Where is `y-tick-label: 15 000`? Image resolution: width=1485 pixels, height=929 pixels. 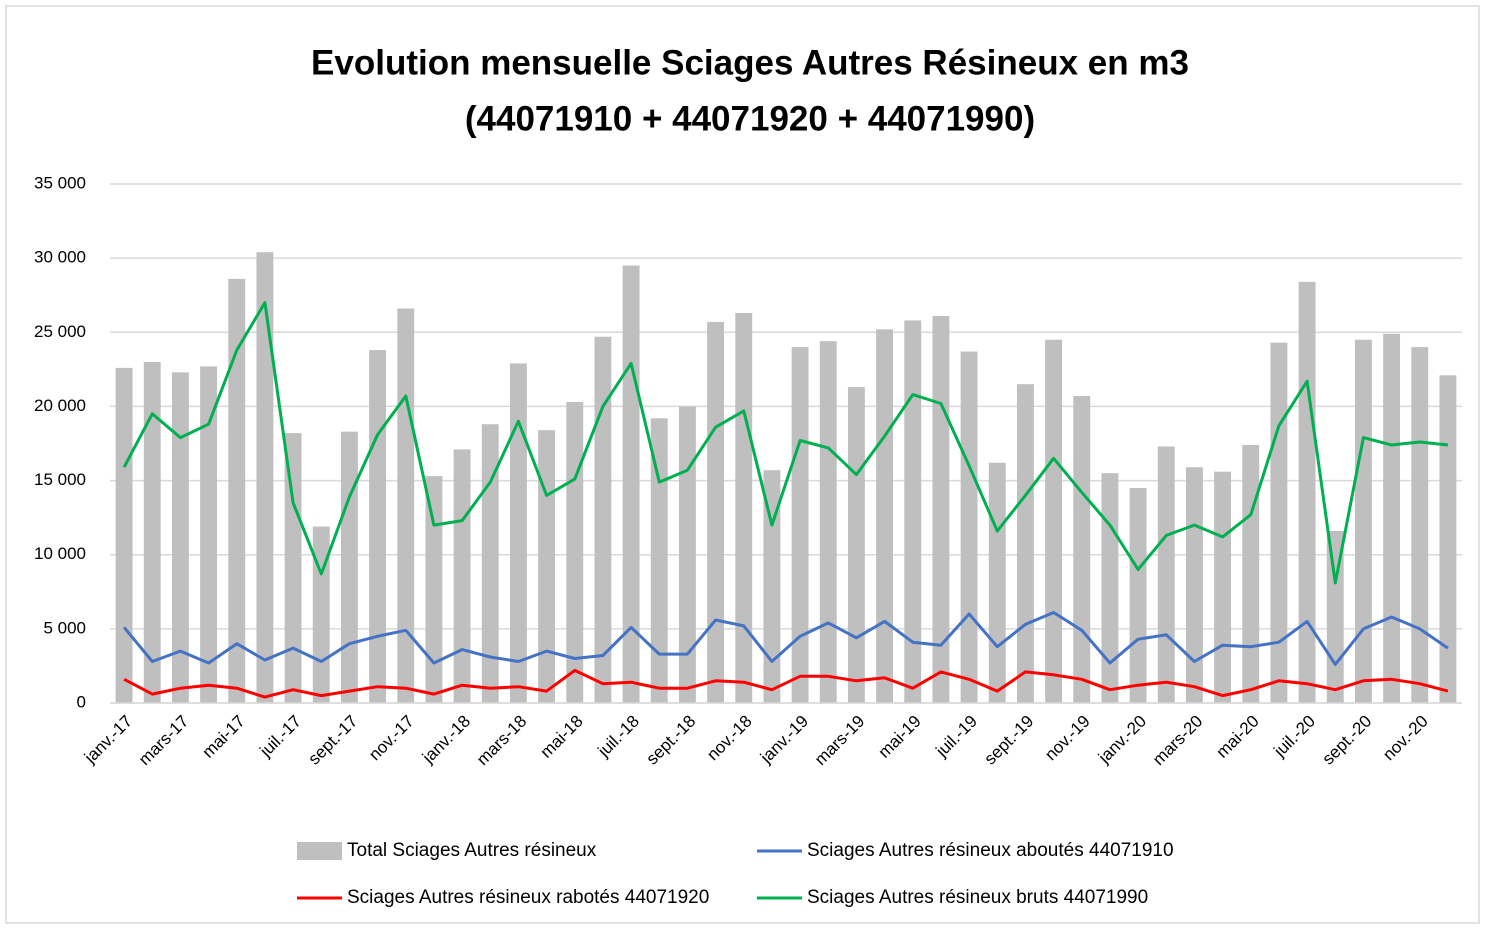
y-tick-label: 15 000 is located at coordinates (60, 479).